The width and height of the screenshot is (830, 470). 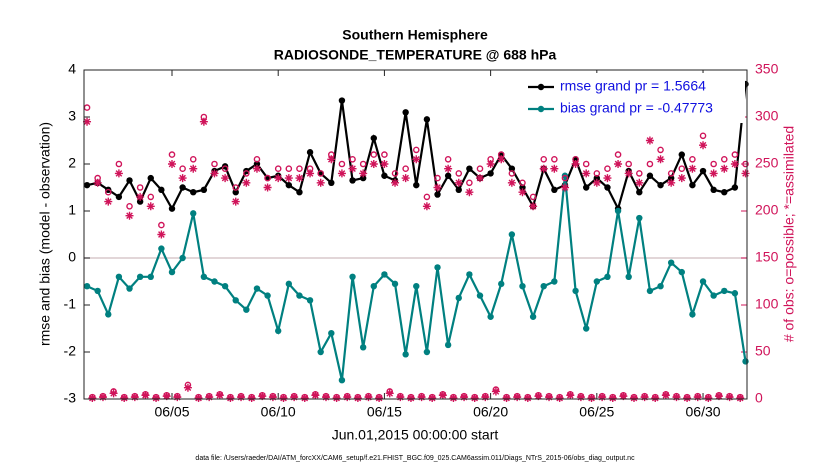 I want to click on y-tick-label: 1, so click(x=72, y=210).